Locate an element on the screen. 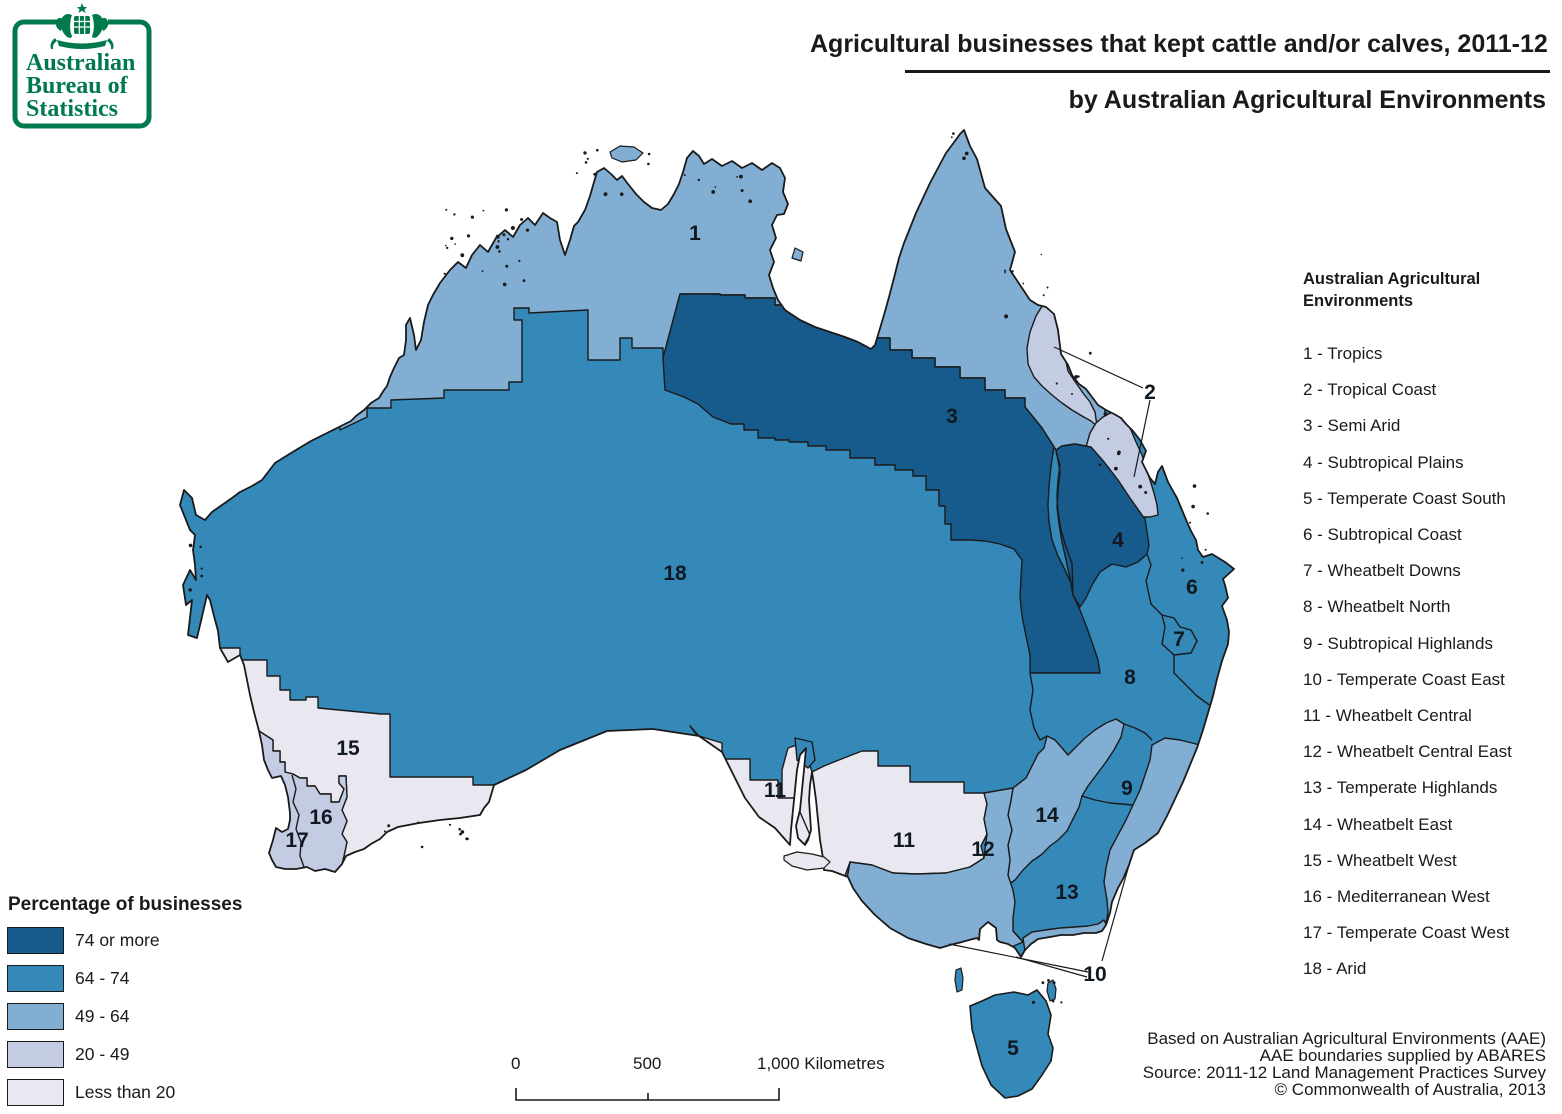 The width and height of the screenshot is (1562, 1114). svg-text: 3 is located at coordinates (952, 416).